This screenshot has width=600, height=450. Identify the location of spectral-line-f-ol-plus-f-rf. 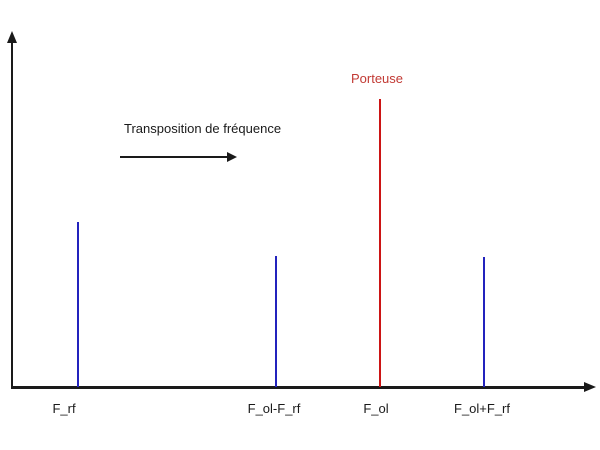
(484, 322).